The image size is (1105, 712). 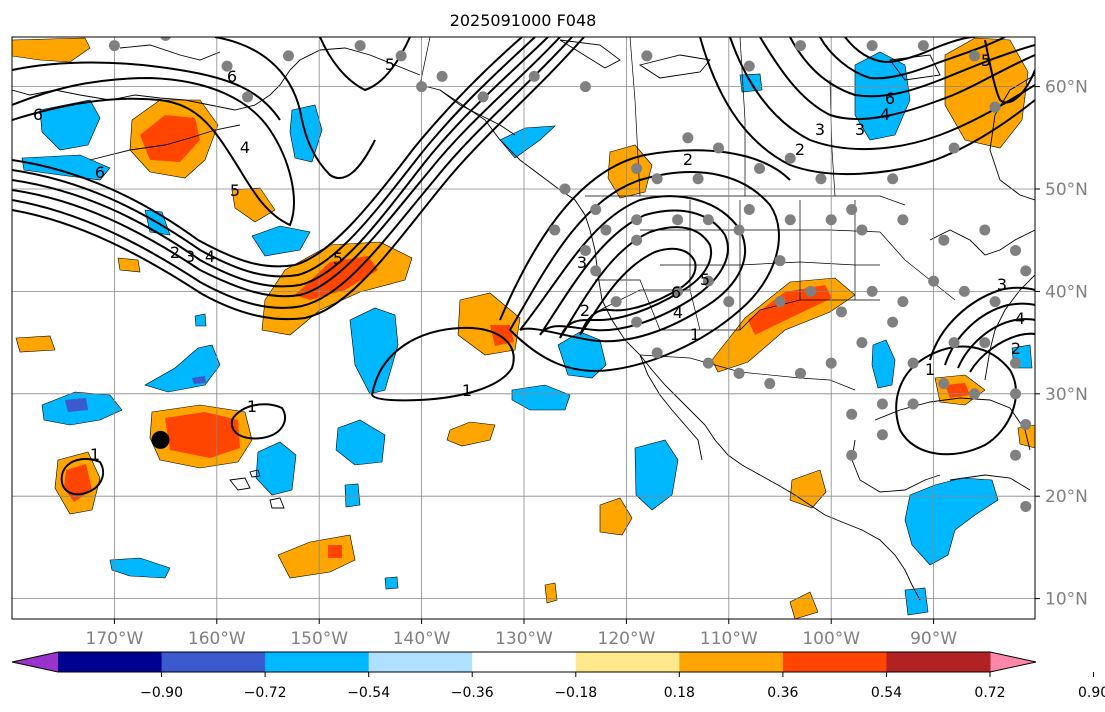 I want to click on colorbar-tick-label: 0.72, so click(x=989, y=693).